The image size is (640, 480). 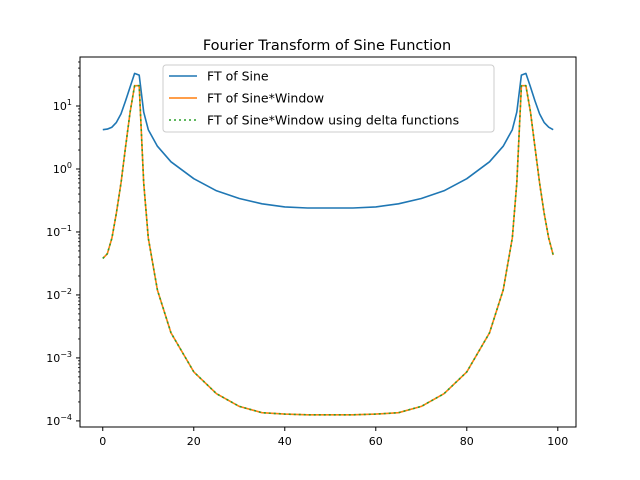 I want to click on y-tick-label-exponent: 1, so click(x=69, y=102).